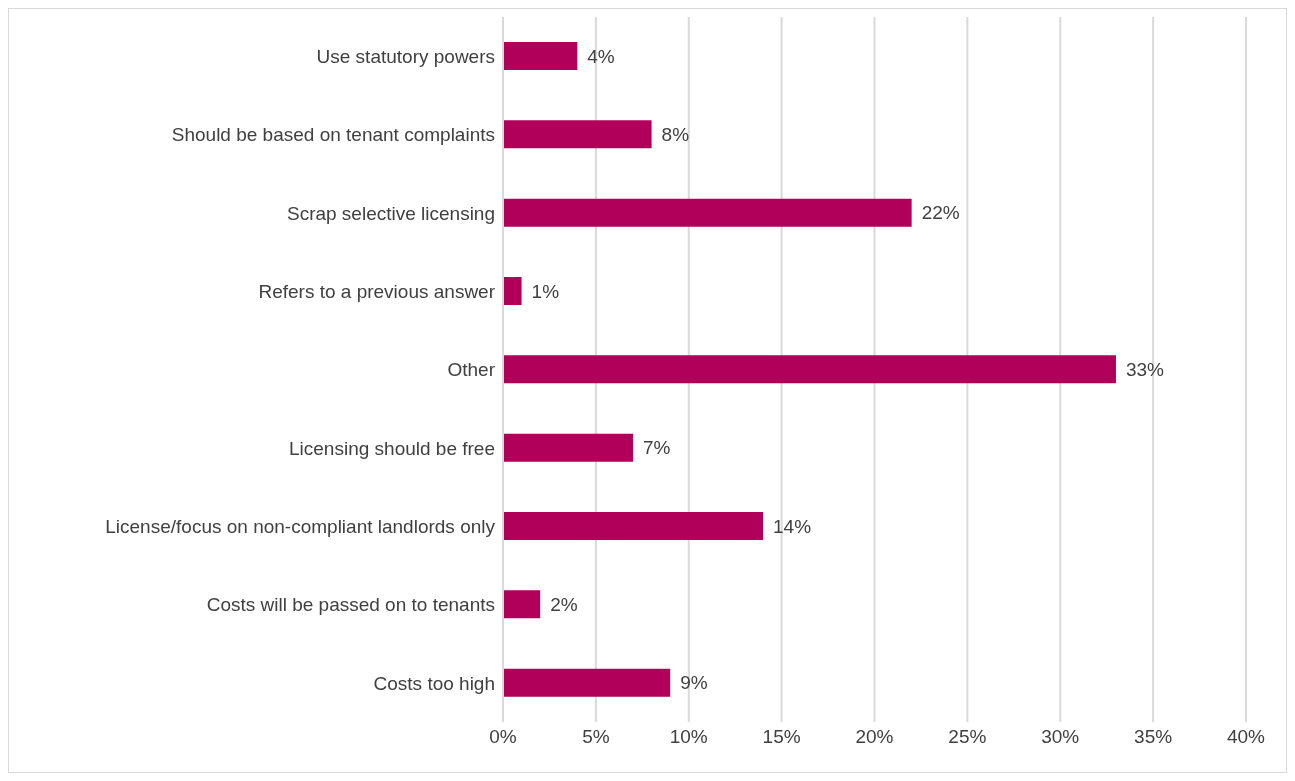 The height and width of the screenshot is (781, 1295). What do you see at coordinates (1246, 737) in the screenshot?
I see `x-tick-label: 40%` at bounding box center [1246, 737].